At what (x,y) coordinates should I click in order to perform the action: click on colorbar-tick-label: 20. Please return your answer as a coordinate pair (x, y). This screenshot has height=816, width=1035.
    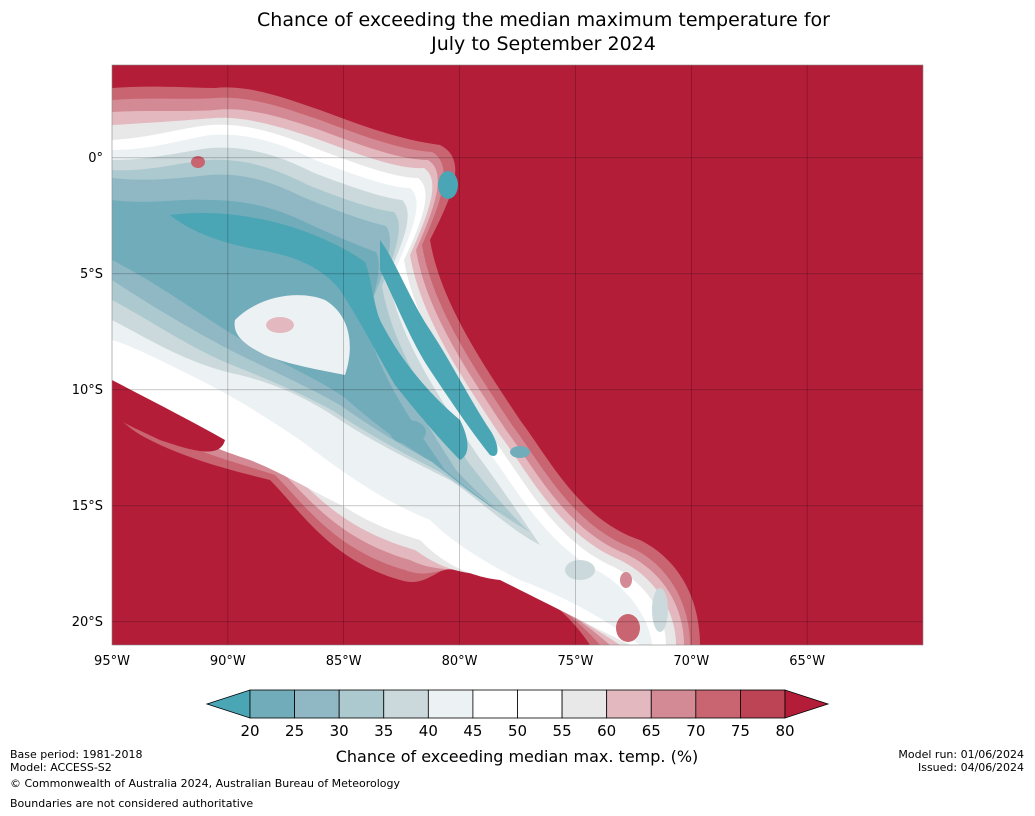
    Looking at the image, I should click on (249, 731).